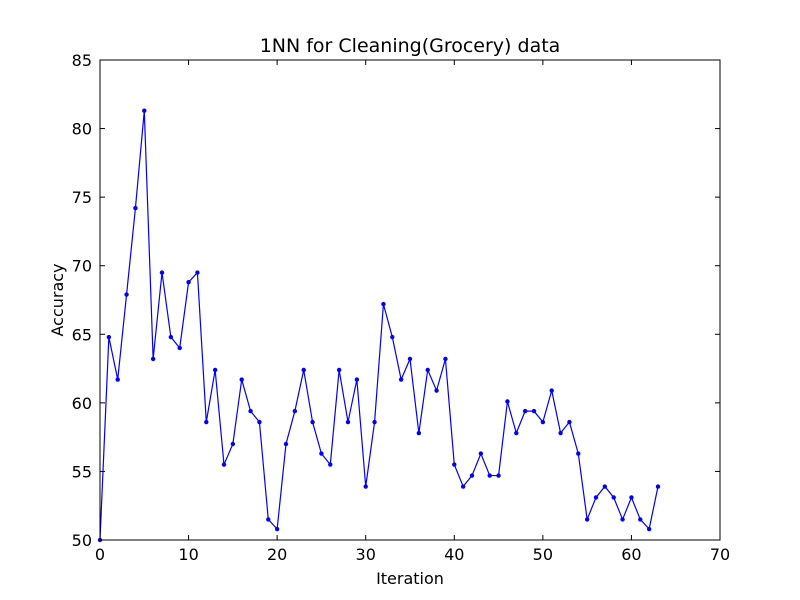  Describe the element at coordinates (82, 60) in the screenshot. I see `y-tick-label: 85` at that location.